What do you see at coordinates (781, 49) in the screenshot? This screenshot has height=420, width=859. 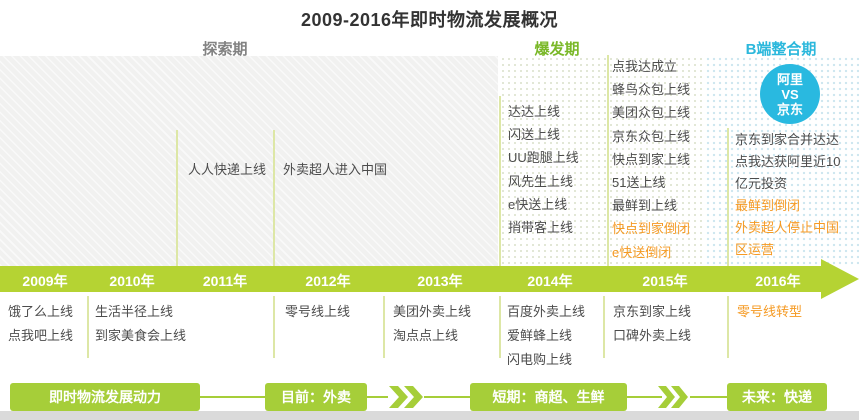 I see `phase-label-b2b: B端整合期` at bounding box center [781, 49].